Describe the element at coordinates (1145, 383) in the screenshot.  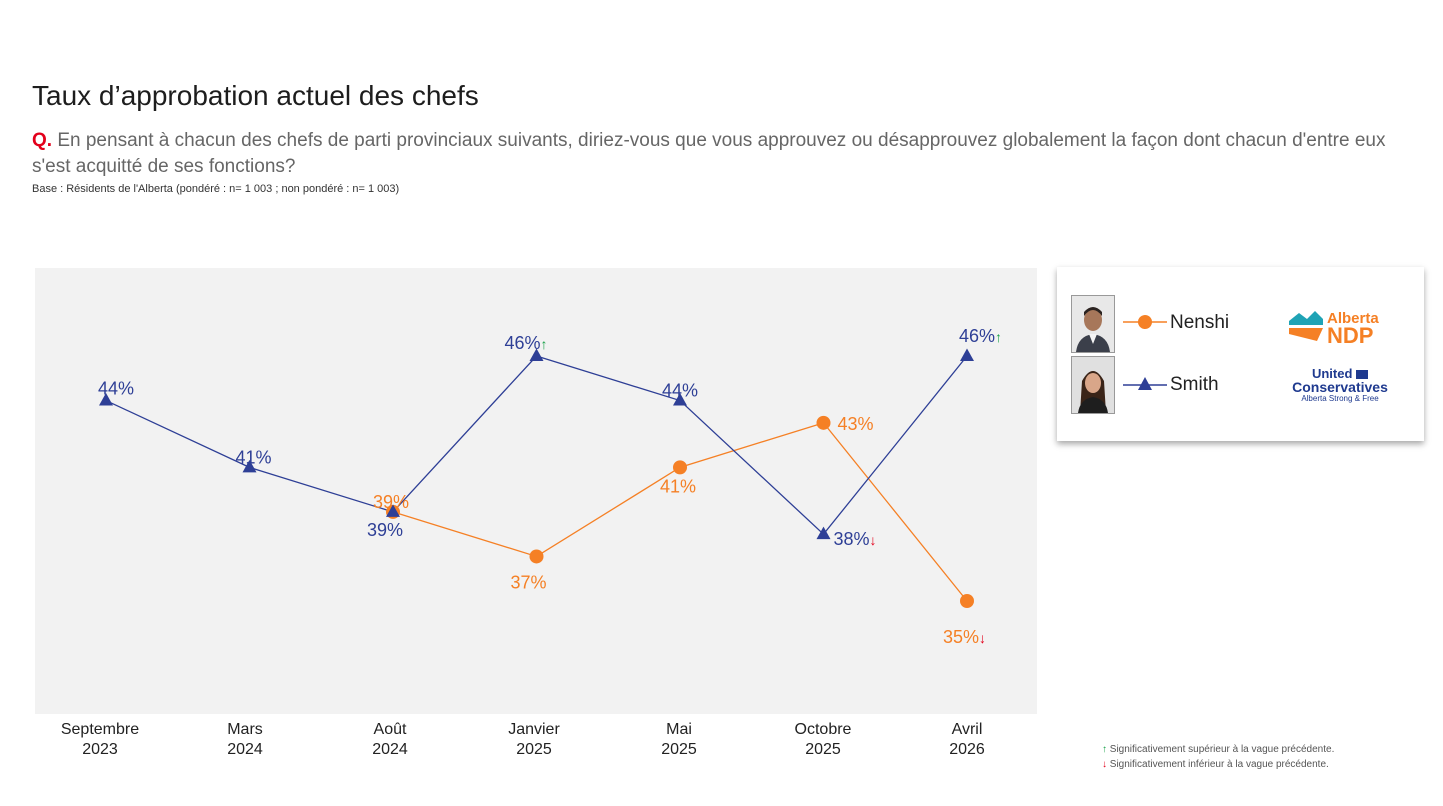
I see `smith-legend-key` at that location.